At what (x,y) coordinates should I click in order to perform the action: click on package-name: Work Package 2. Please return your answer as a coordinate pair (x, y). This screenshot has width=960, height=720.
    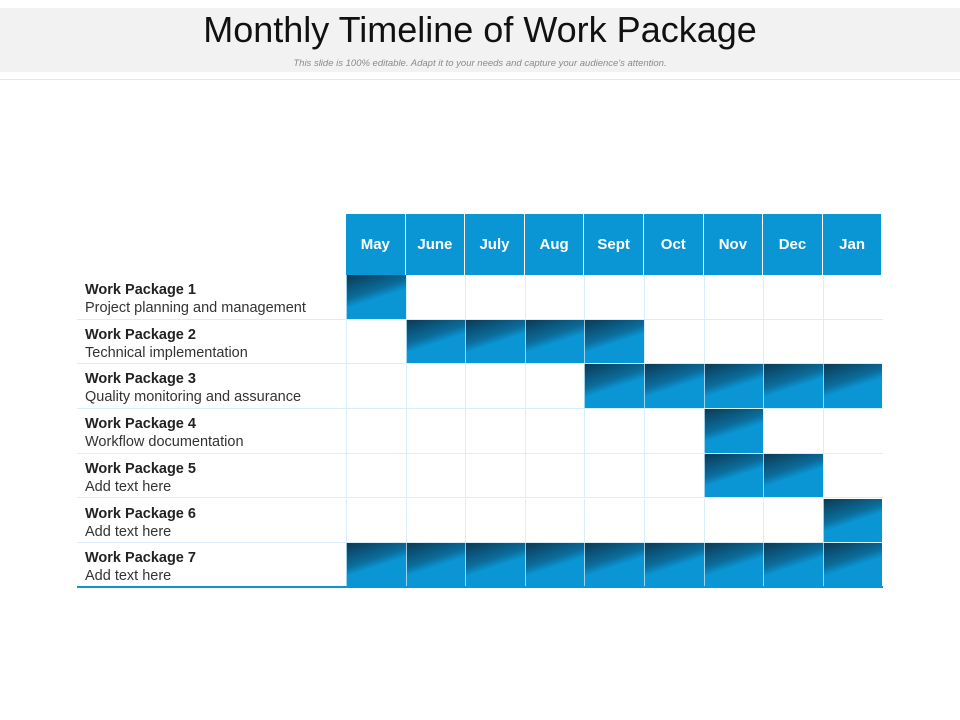
    Looking at the image, I should click on (140, 334).